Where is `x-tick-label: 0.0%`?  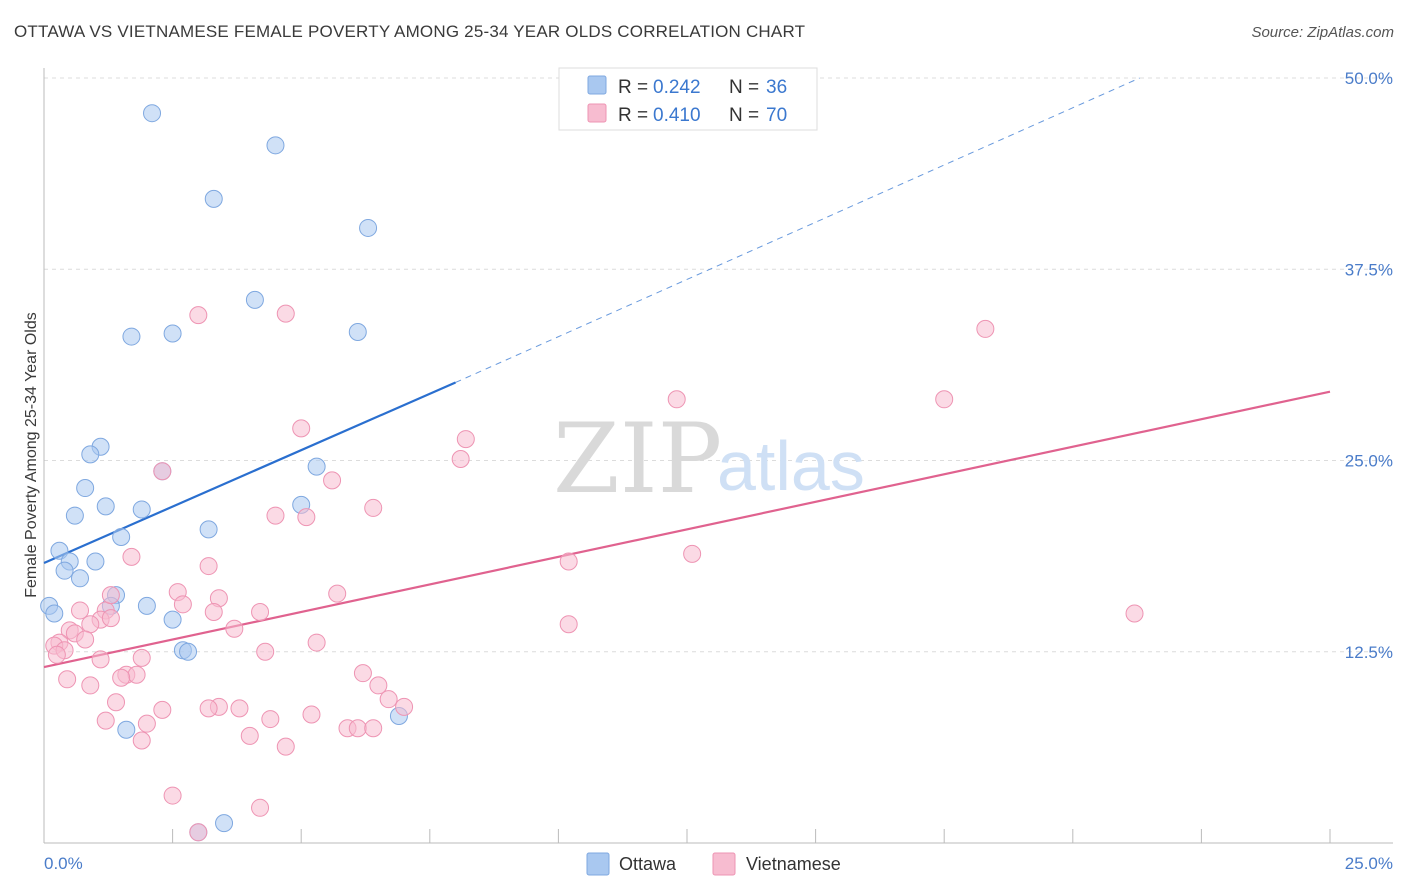
x-tick-label: 0.0% is located at coordinates (63, 863).